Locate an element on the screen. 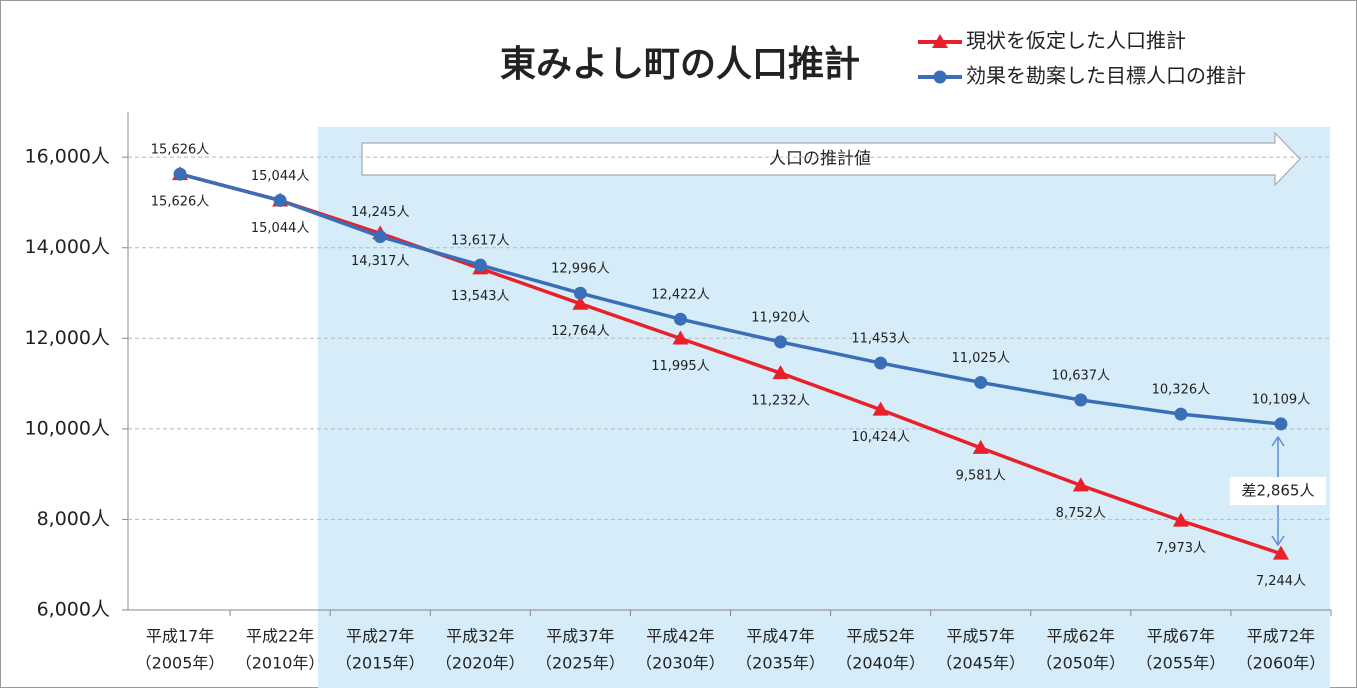  difference-arrowheads is located at coordinates (1278, 491).